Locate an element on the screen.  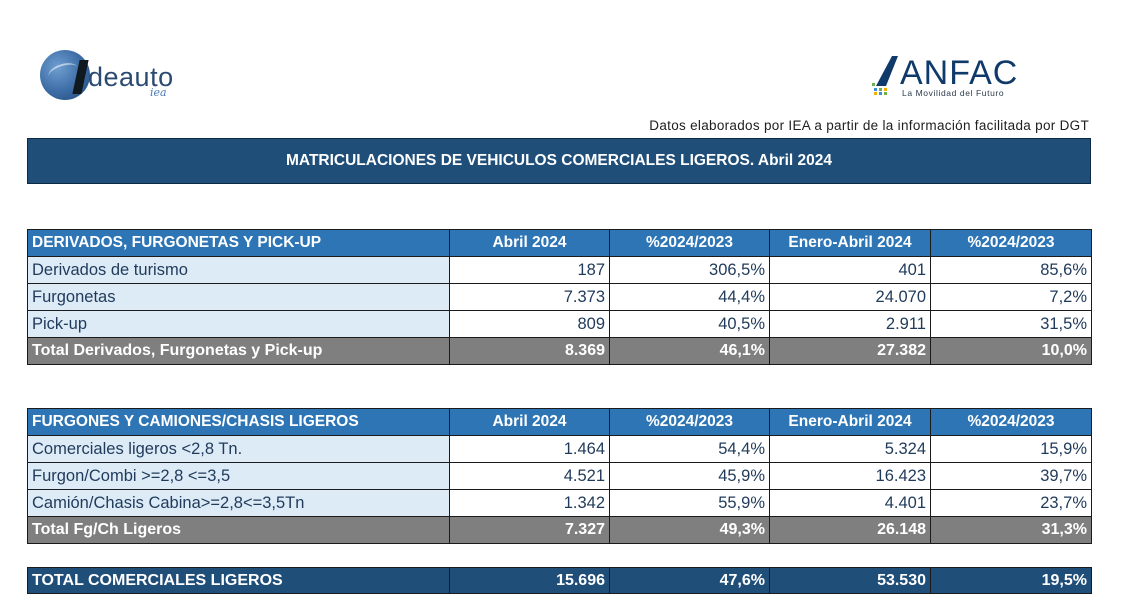
table-cell: 24.070 is located at coordinates (850, 297).